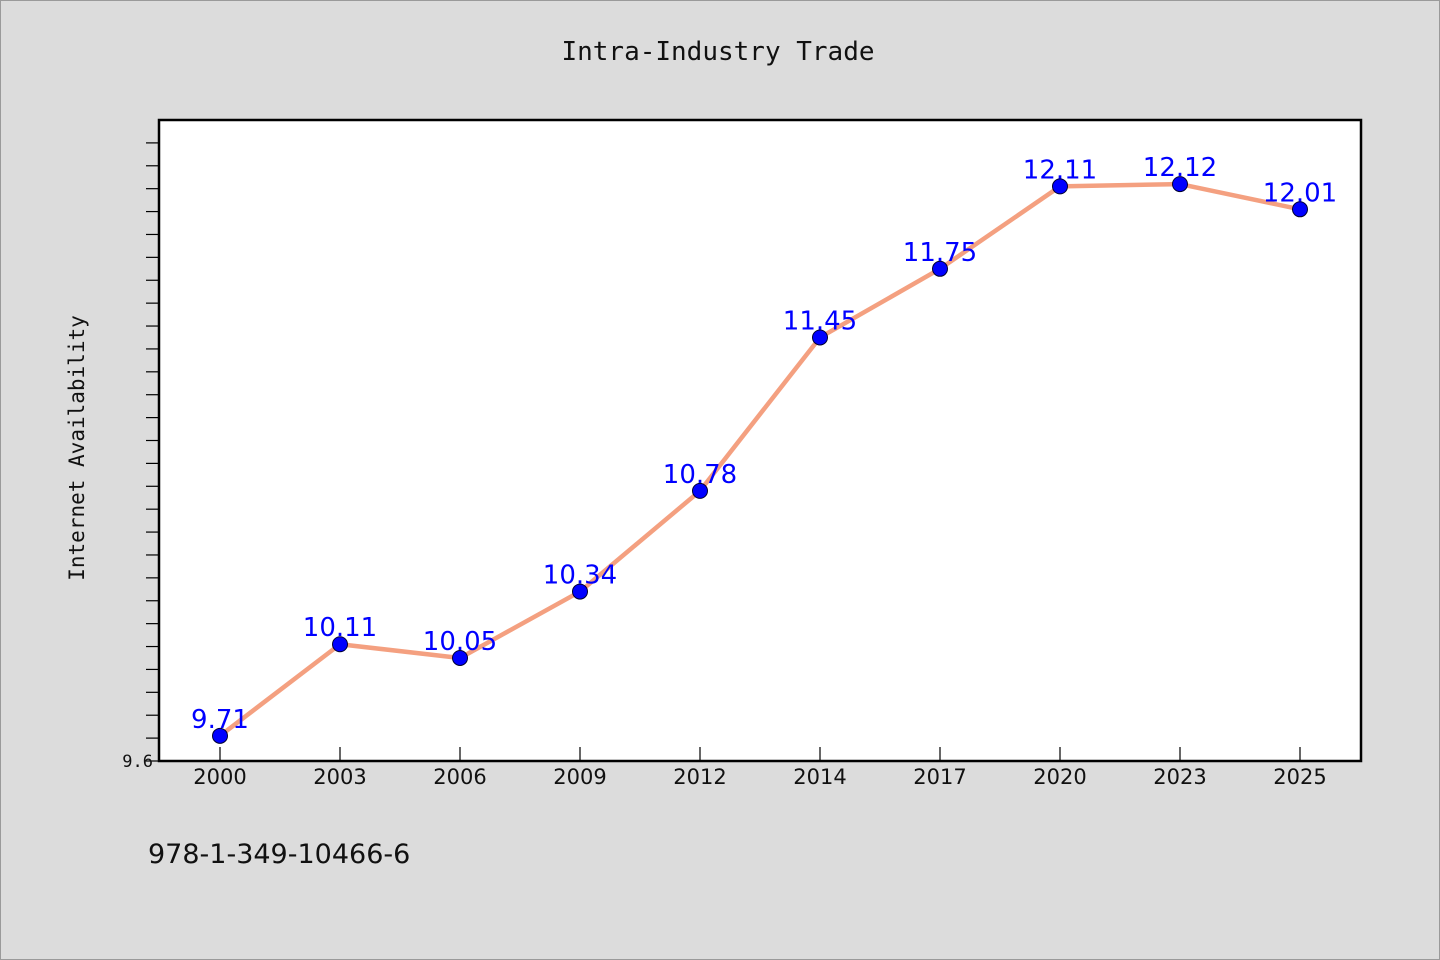 The width and height of the screenshot is (1440, 960). What do you see at coordinates (220, 720) in the screenshot?
I see `data-label: 9.71` at bounding box center [220, 720].